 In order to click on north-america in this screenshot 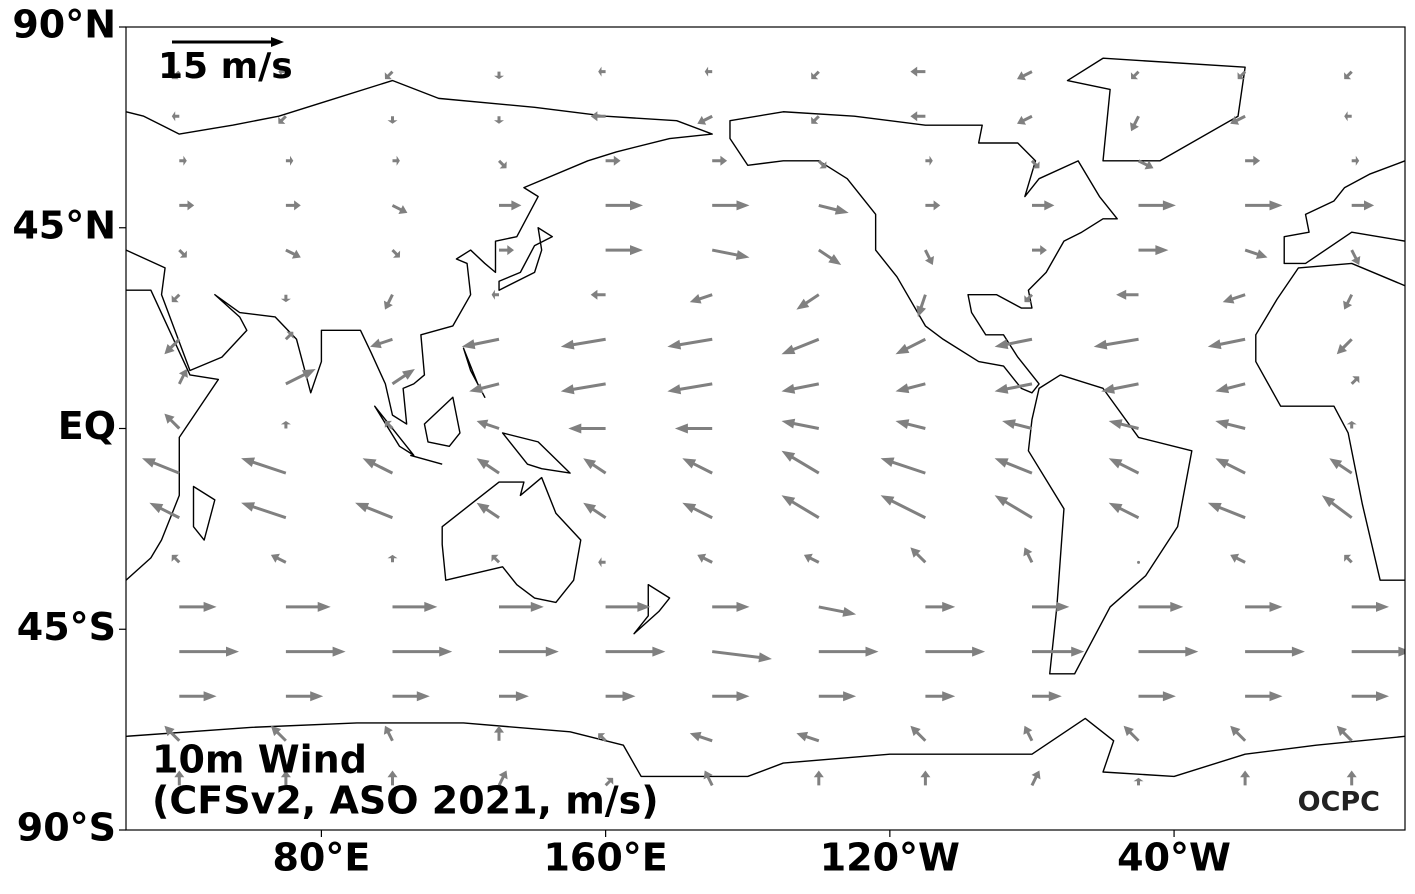, I will do `click(923, 252)`.